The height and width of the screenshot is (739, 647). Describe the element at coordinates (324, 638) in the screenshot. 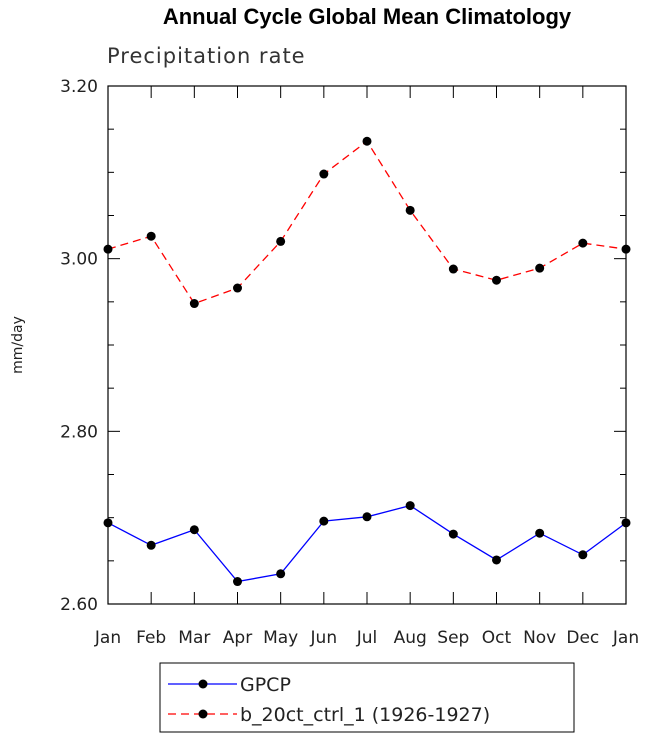

I see `x-tick-label: Jun` at that location.